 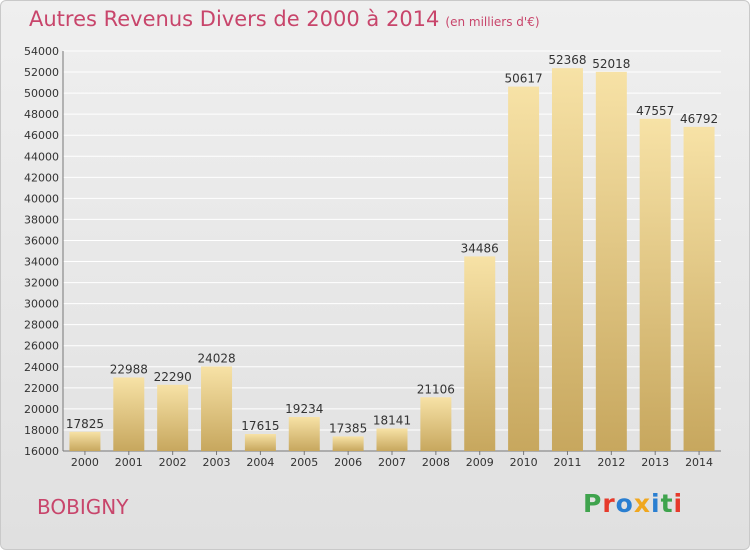 What do you see at coordinates (348, 428) in the screenshot?
I see `data-label: 17385` at bounding box center [348, 428].